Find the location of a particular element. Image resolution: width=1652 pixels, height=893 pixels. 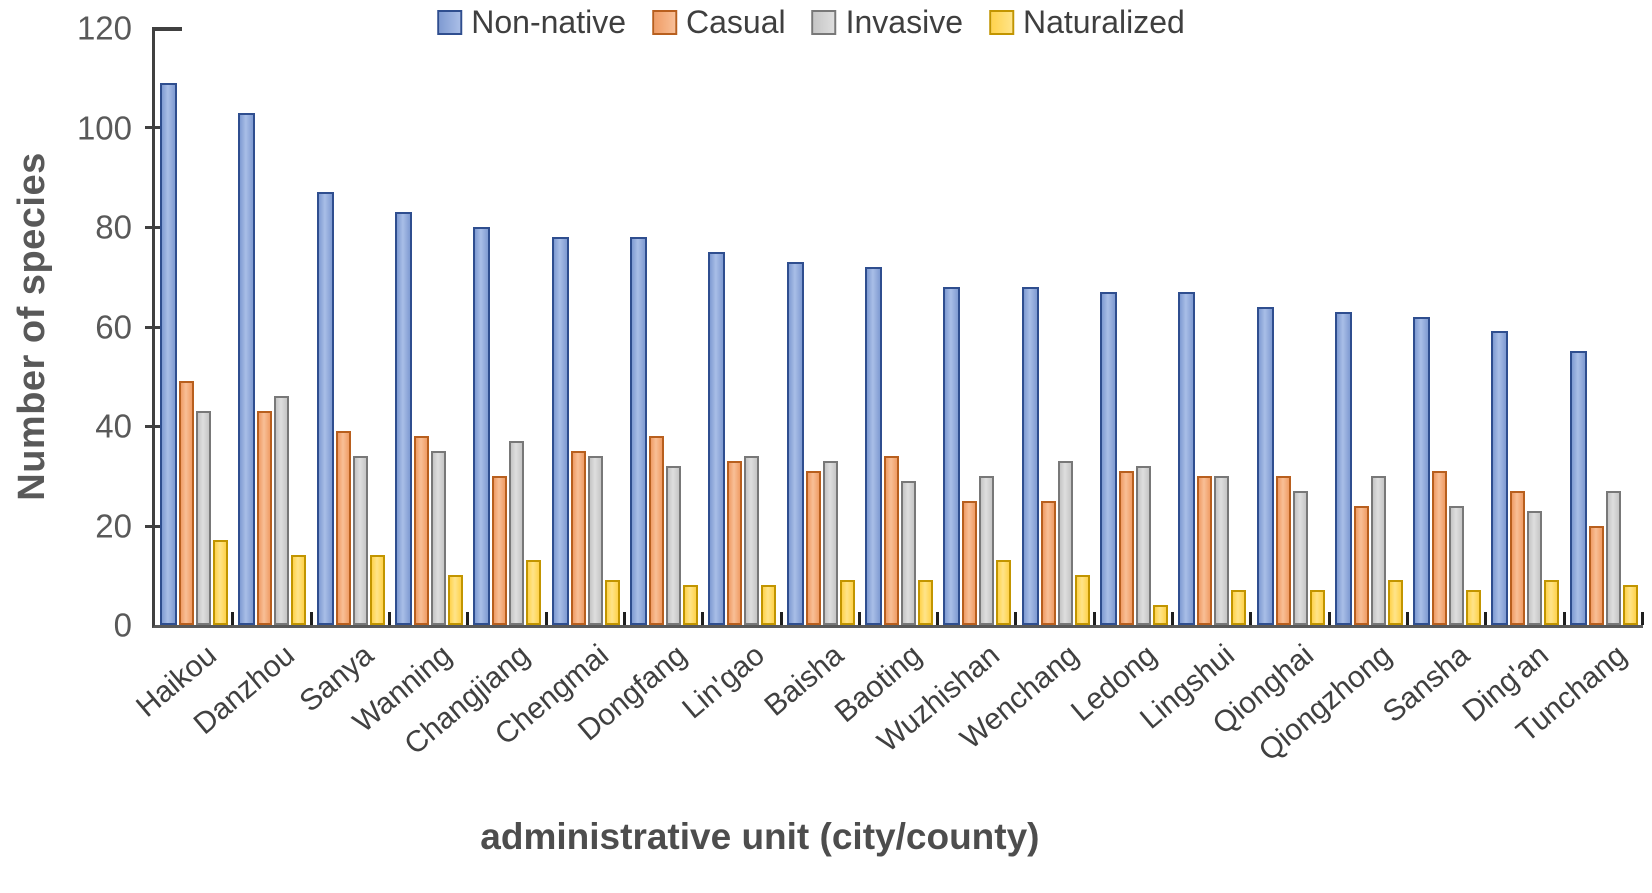

legend-item-invasive: Invasive is located at coordinates (887, 22).